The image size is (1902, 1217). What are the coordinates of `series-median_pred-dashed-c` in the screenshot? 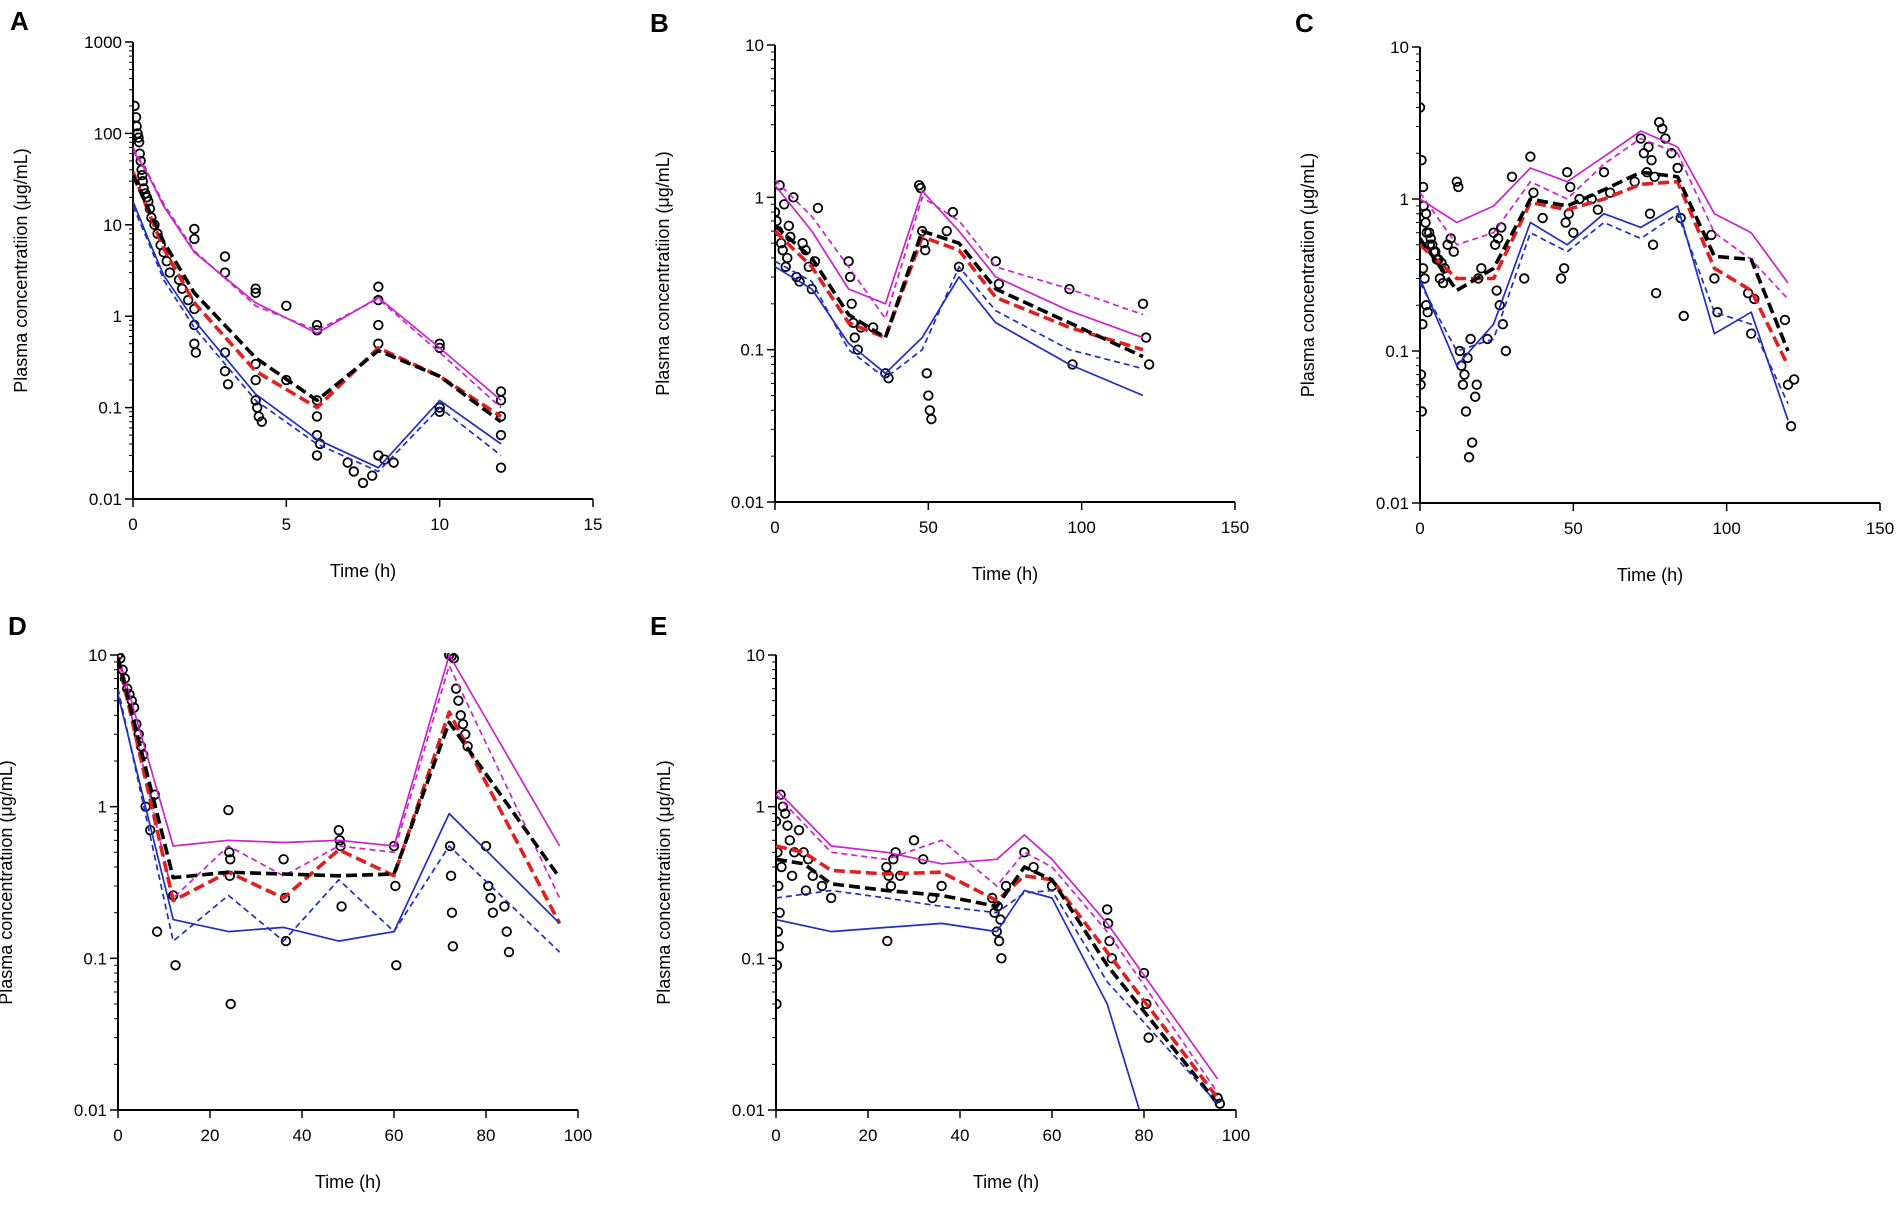 It's located at (1605, 261).